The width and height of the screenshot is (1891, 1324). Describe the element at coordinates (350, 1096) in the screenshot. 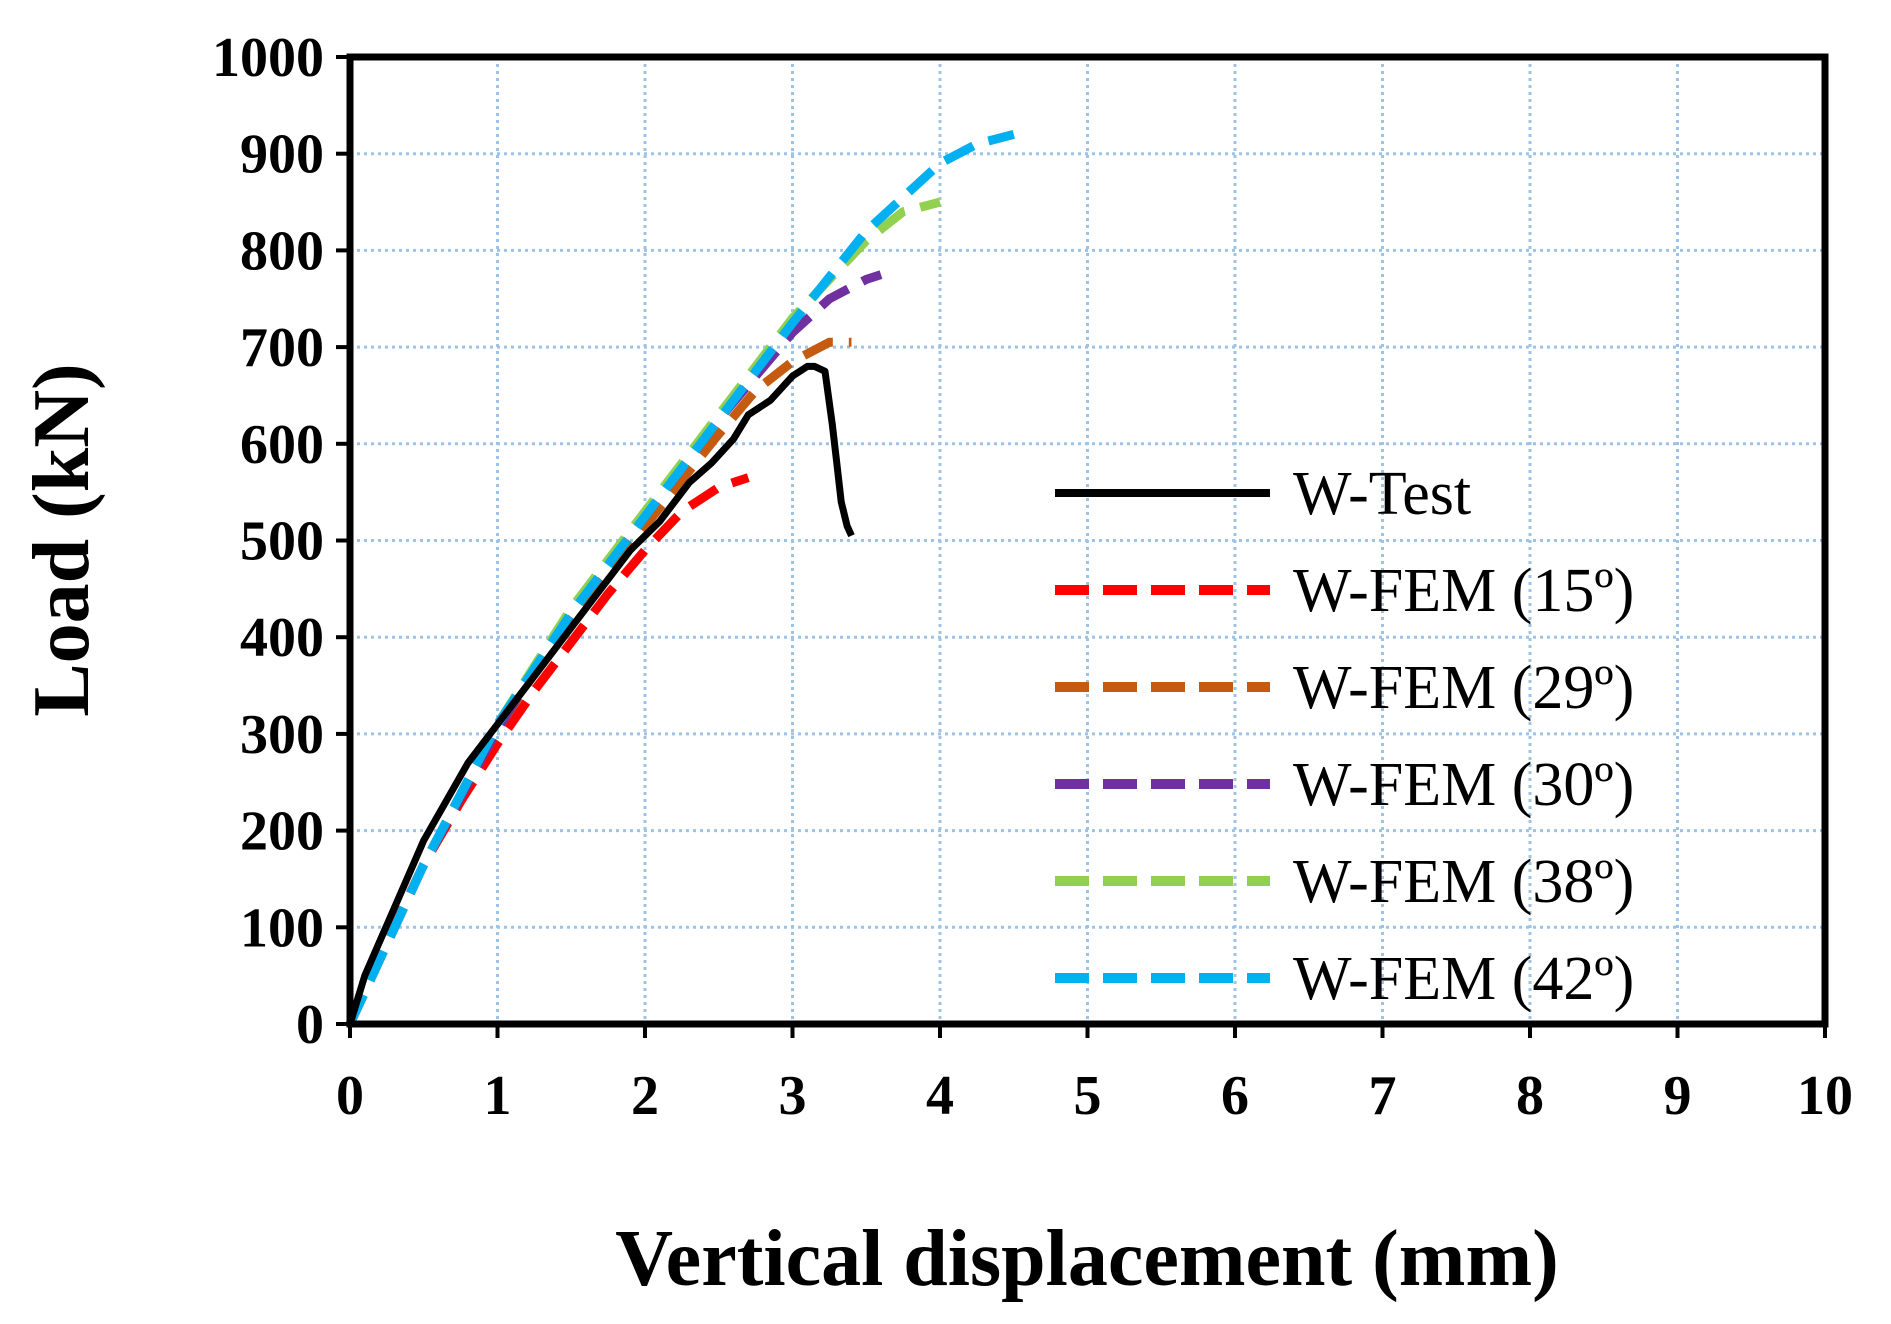

I see `x-tick-label: 0` at that location.